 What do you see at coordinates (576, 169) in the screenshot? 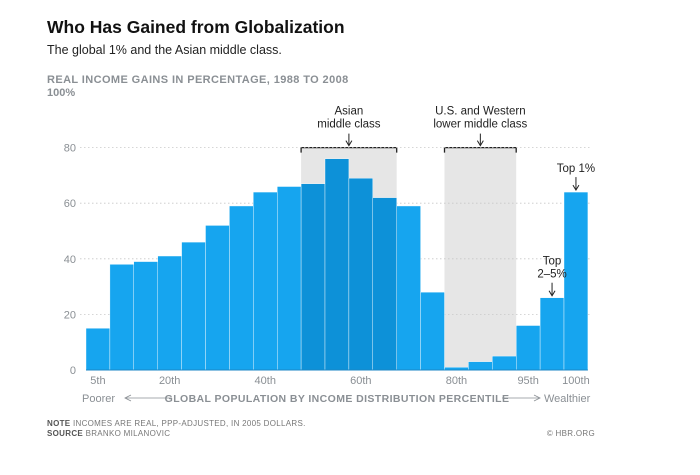
I see `point-label: Top 1%` at bounding box center [576, 169].